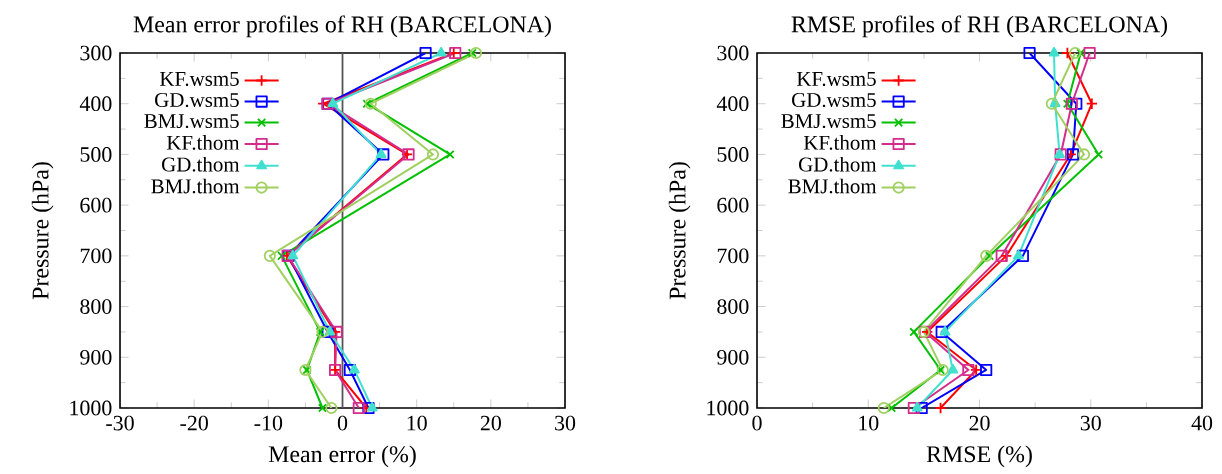 This screenshot has width=1222, height=474. Describe the element at coordinates (979, 26) in the screenshot. I see `chart-title: RMSE profiles of RH (BARCELONA)` at that location.